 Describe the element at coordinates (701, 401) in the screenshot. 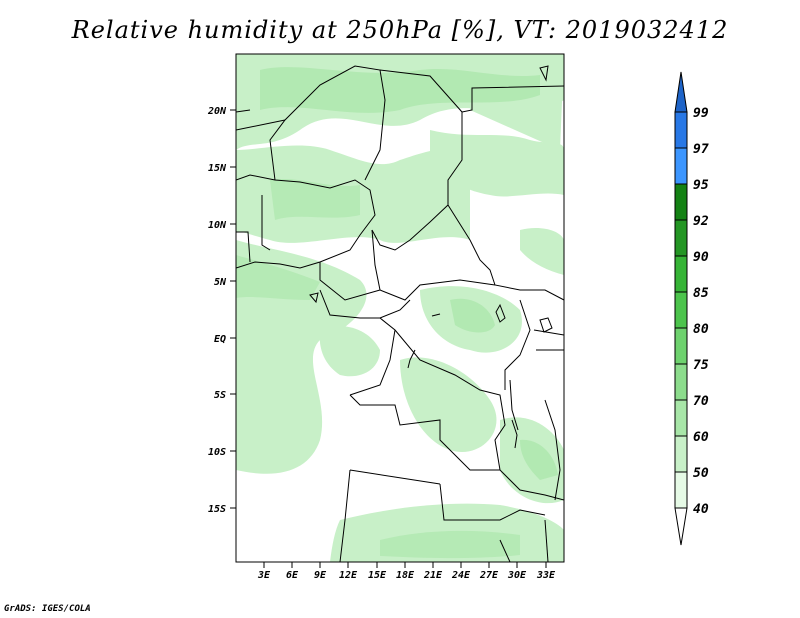

I see `colorbar-label: 70` at that location.